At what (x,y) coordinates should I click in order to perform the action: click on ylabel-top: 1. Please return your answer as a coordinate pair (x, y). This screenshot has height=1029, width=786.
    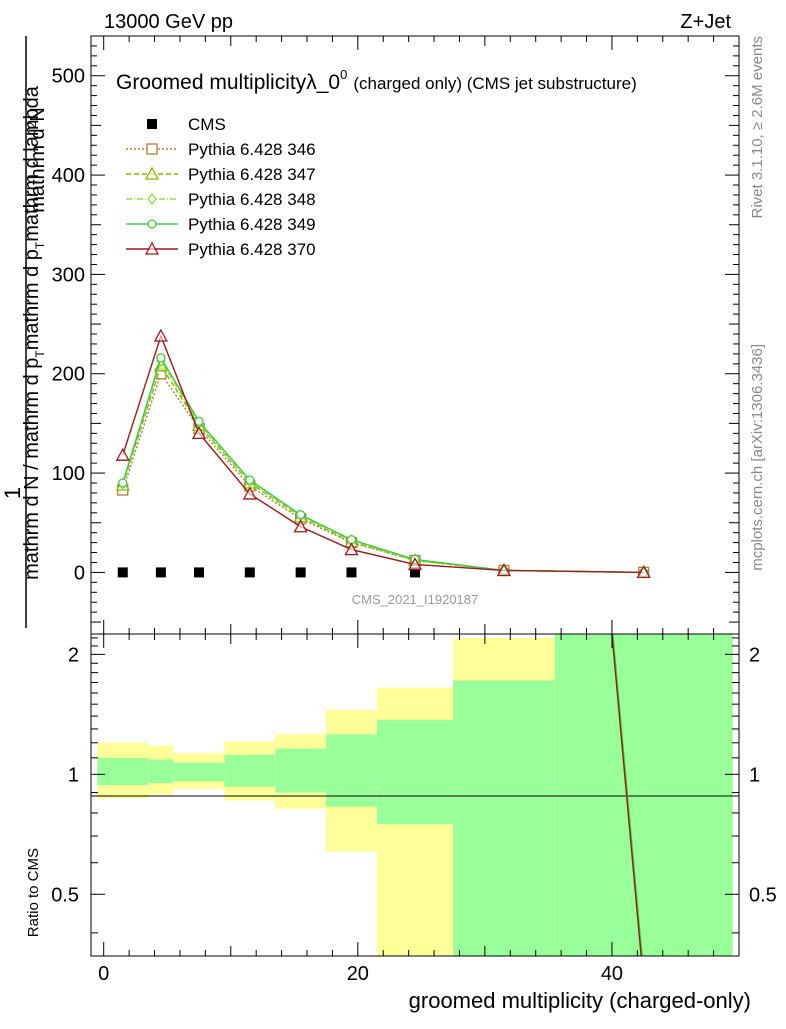
    Looking at the image, I should click on (12, 493).